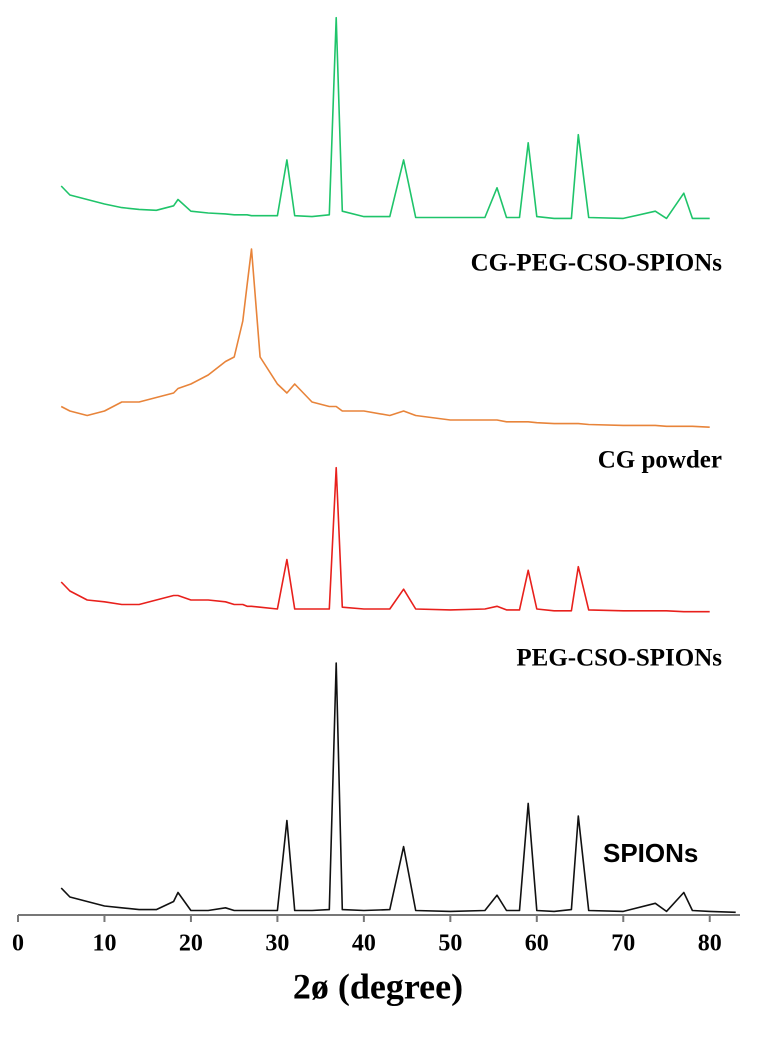  What do you see at coordinates (660, 460) in the screenshot?
I see `series-label: CG powder` at bounding box center [660, 460].